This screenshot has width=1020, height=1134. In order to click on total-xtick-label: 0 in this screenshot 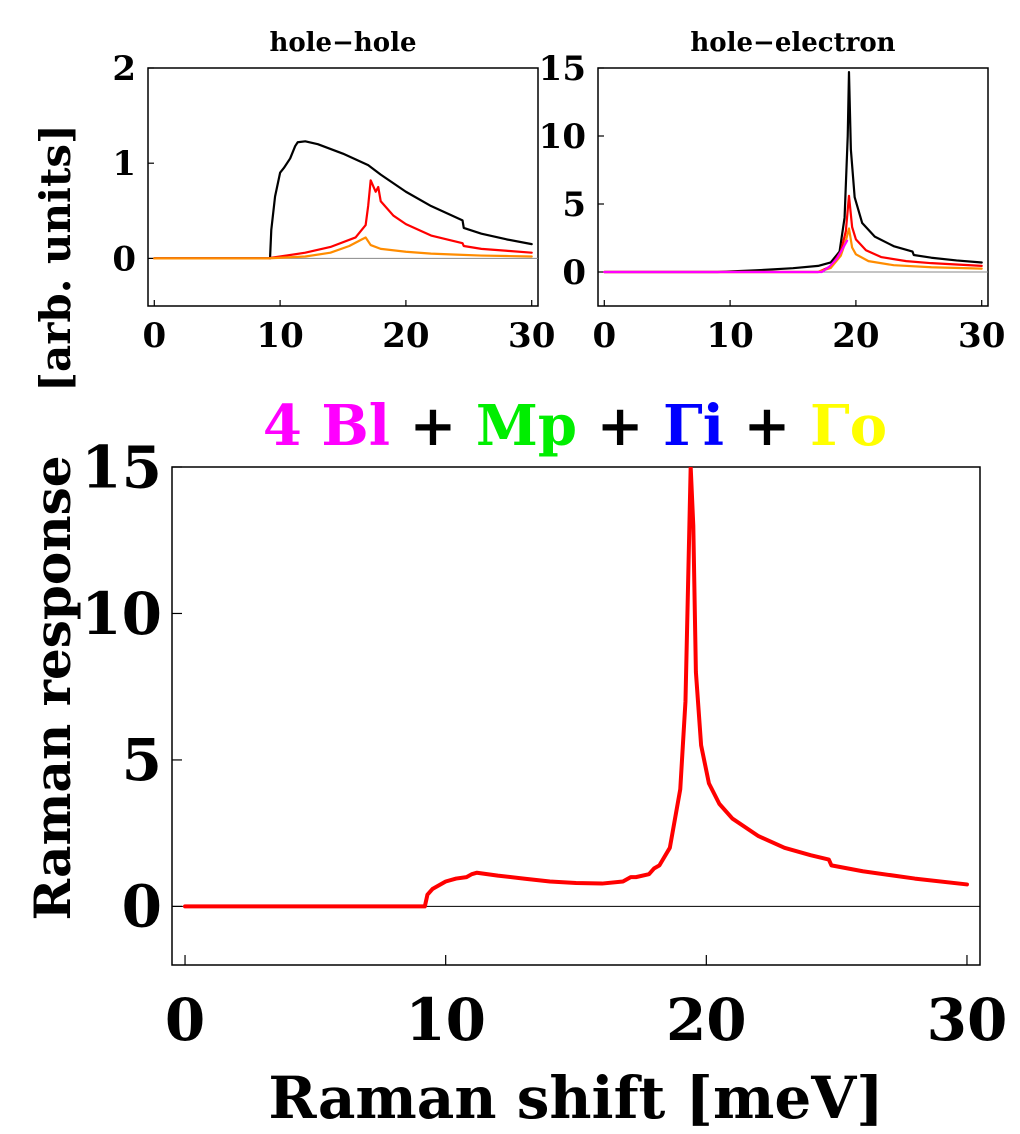, I will do `click(185, 1020)`.